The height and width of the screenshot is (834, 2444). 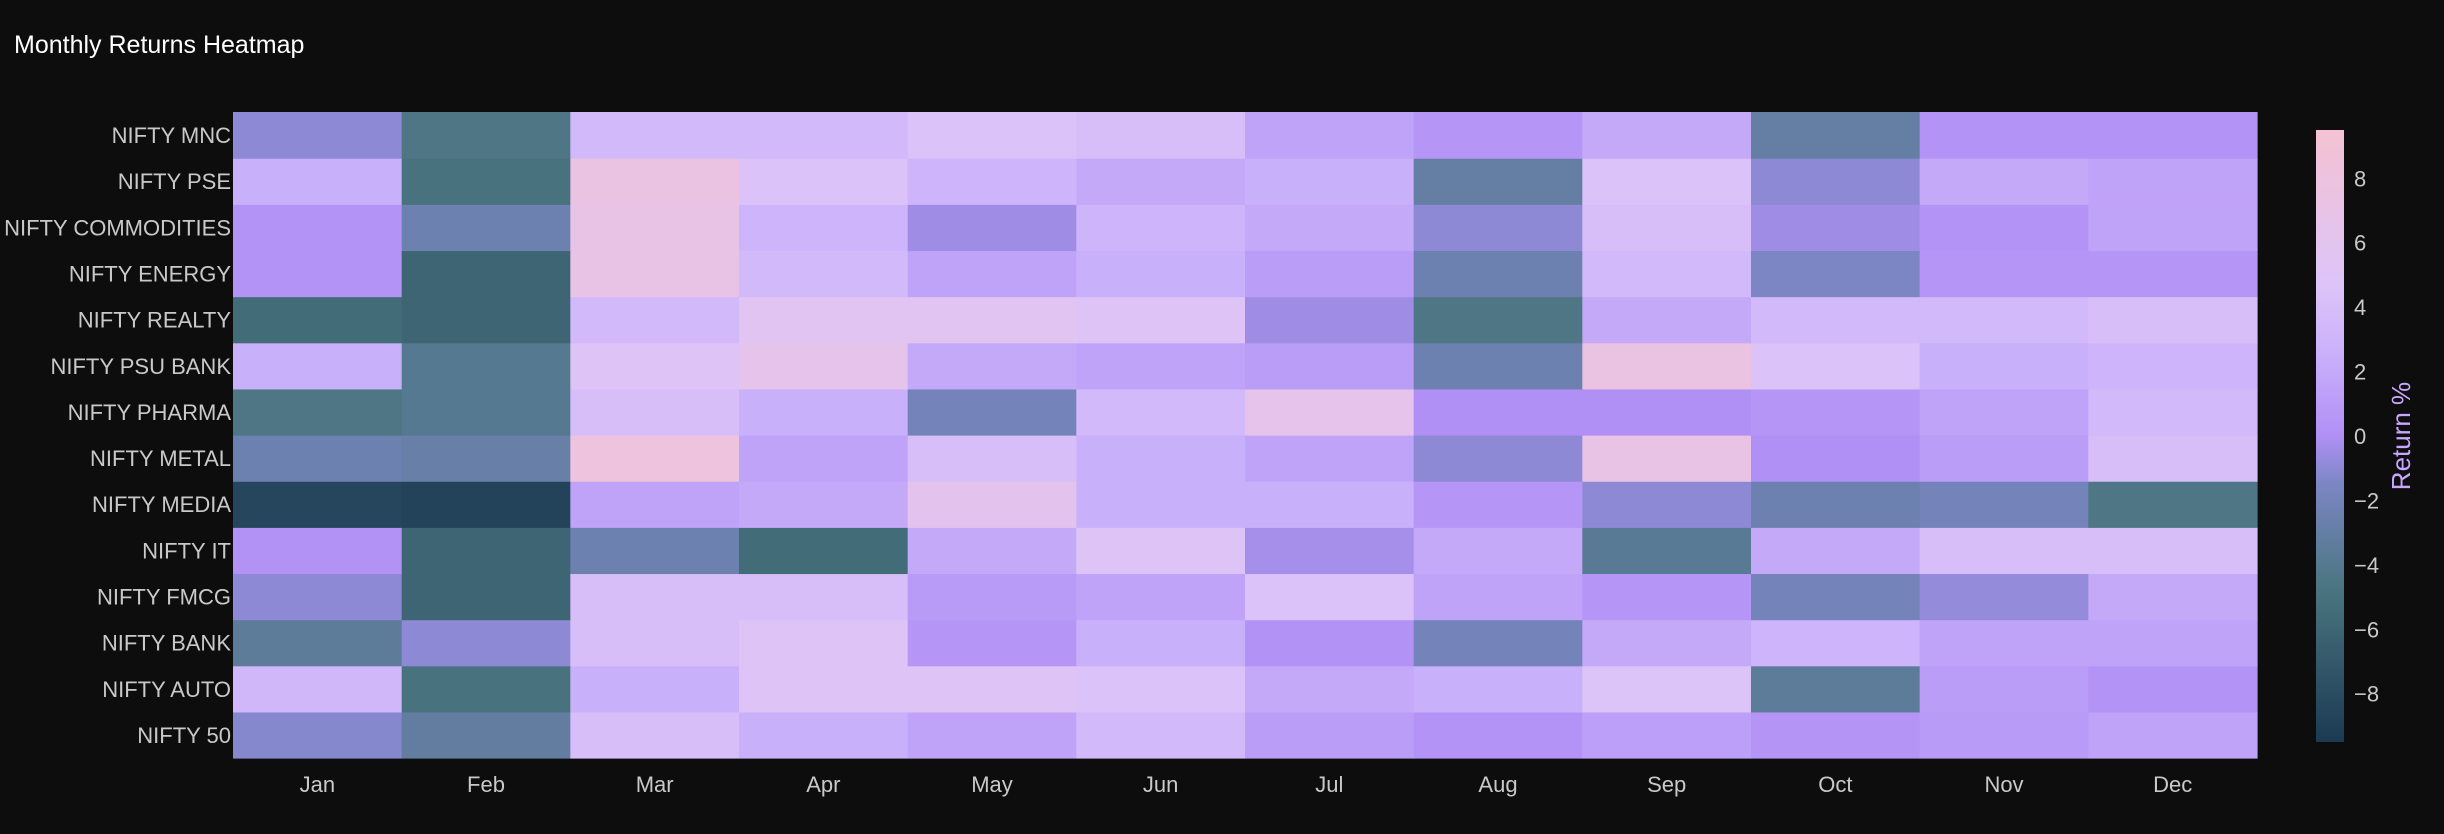 I want to click on heatmap-cell-nifty-it-dec, so click(x=2173, y=551).